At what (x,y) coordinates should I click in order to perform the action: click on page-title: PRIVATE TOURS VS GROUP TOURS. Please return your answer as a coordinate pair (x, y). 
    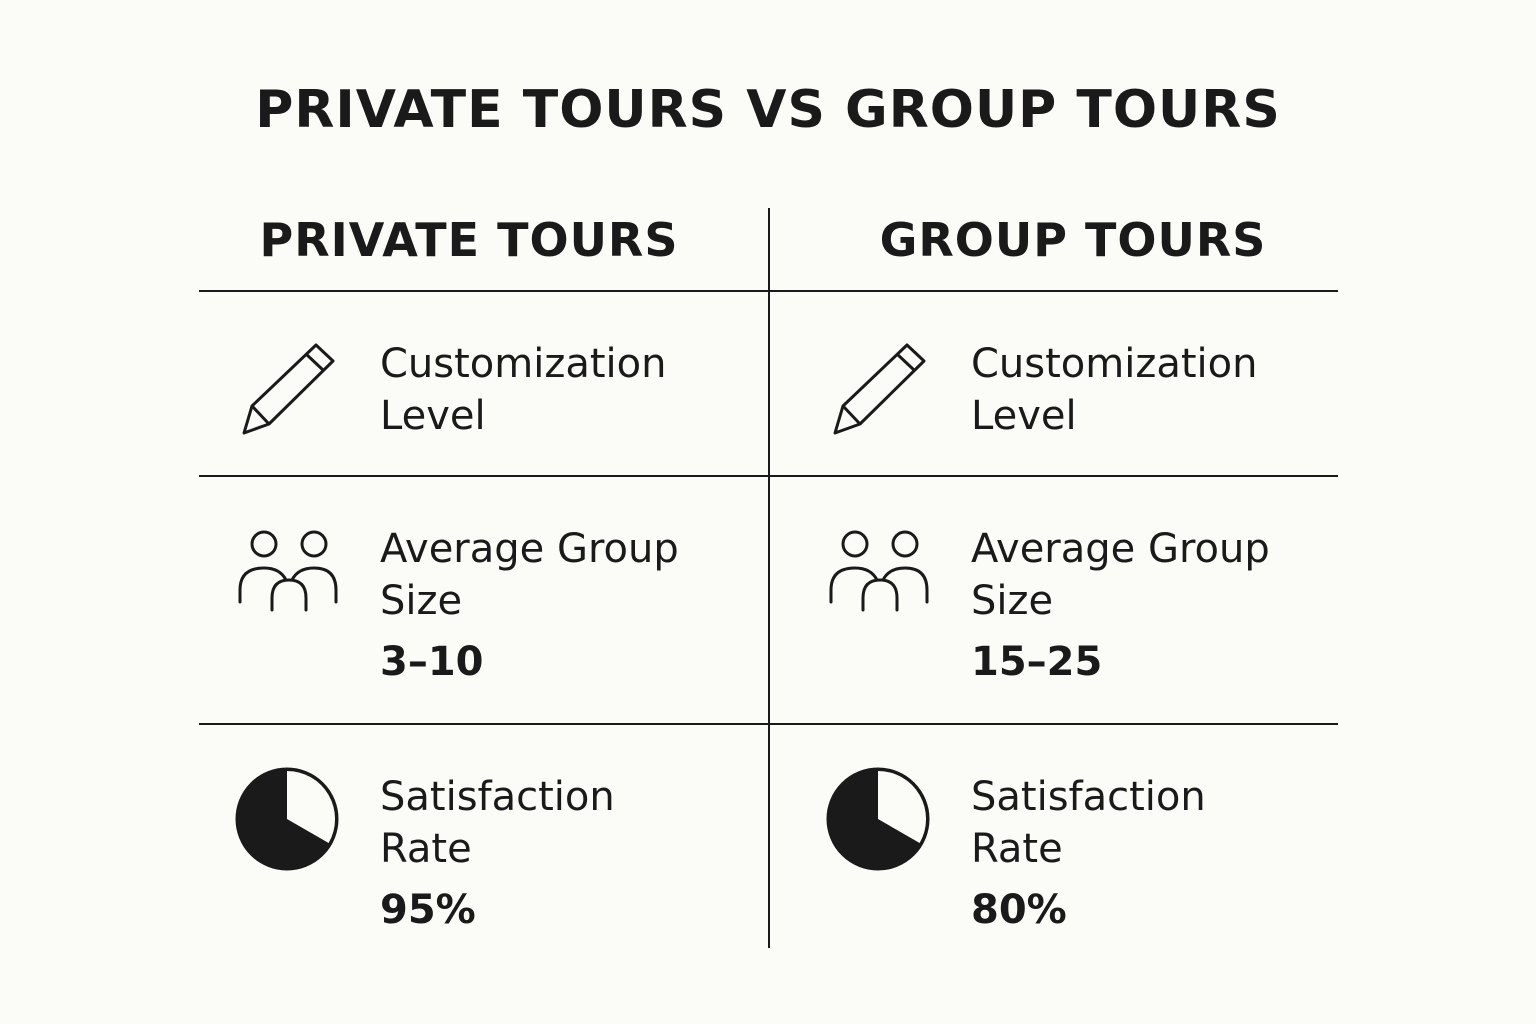
    Looking at the image, I should click on (768, 110).